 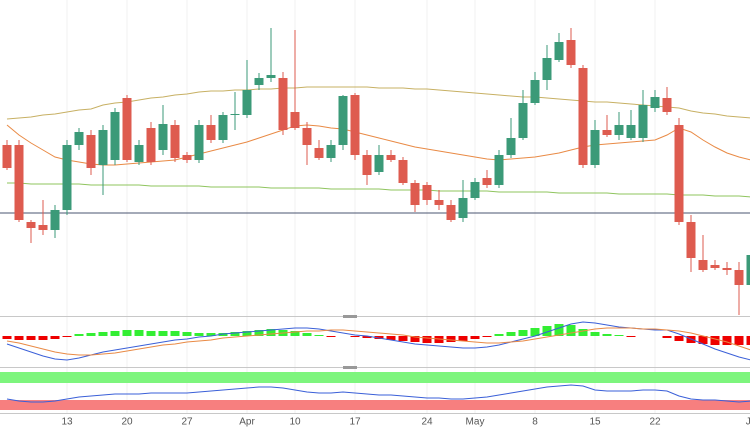 What do you see at coordinates (355, 422) in the screenshot?
I see `x-tick-label: 17` at bounding box center [355, 422].